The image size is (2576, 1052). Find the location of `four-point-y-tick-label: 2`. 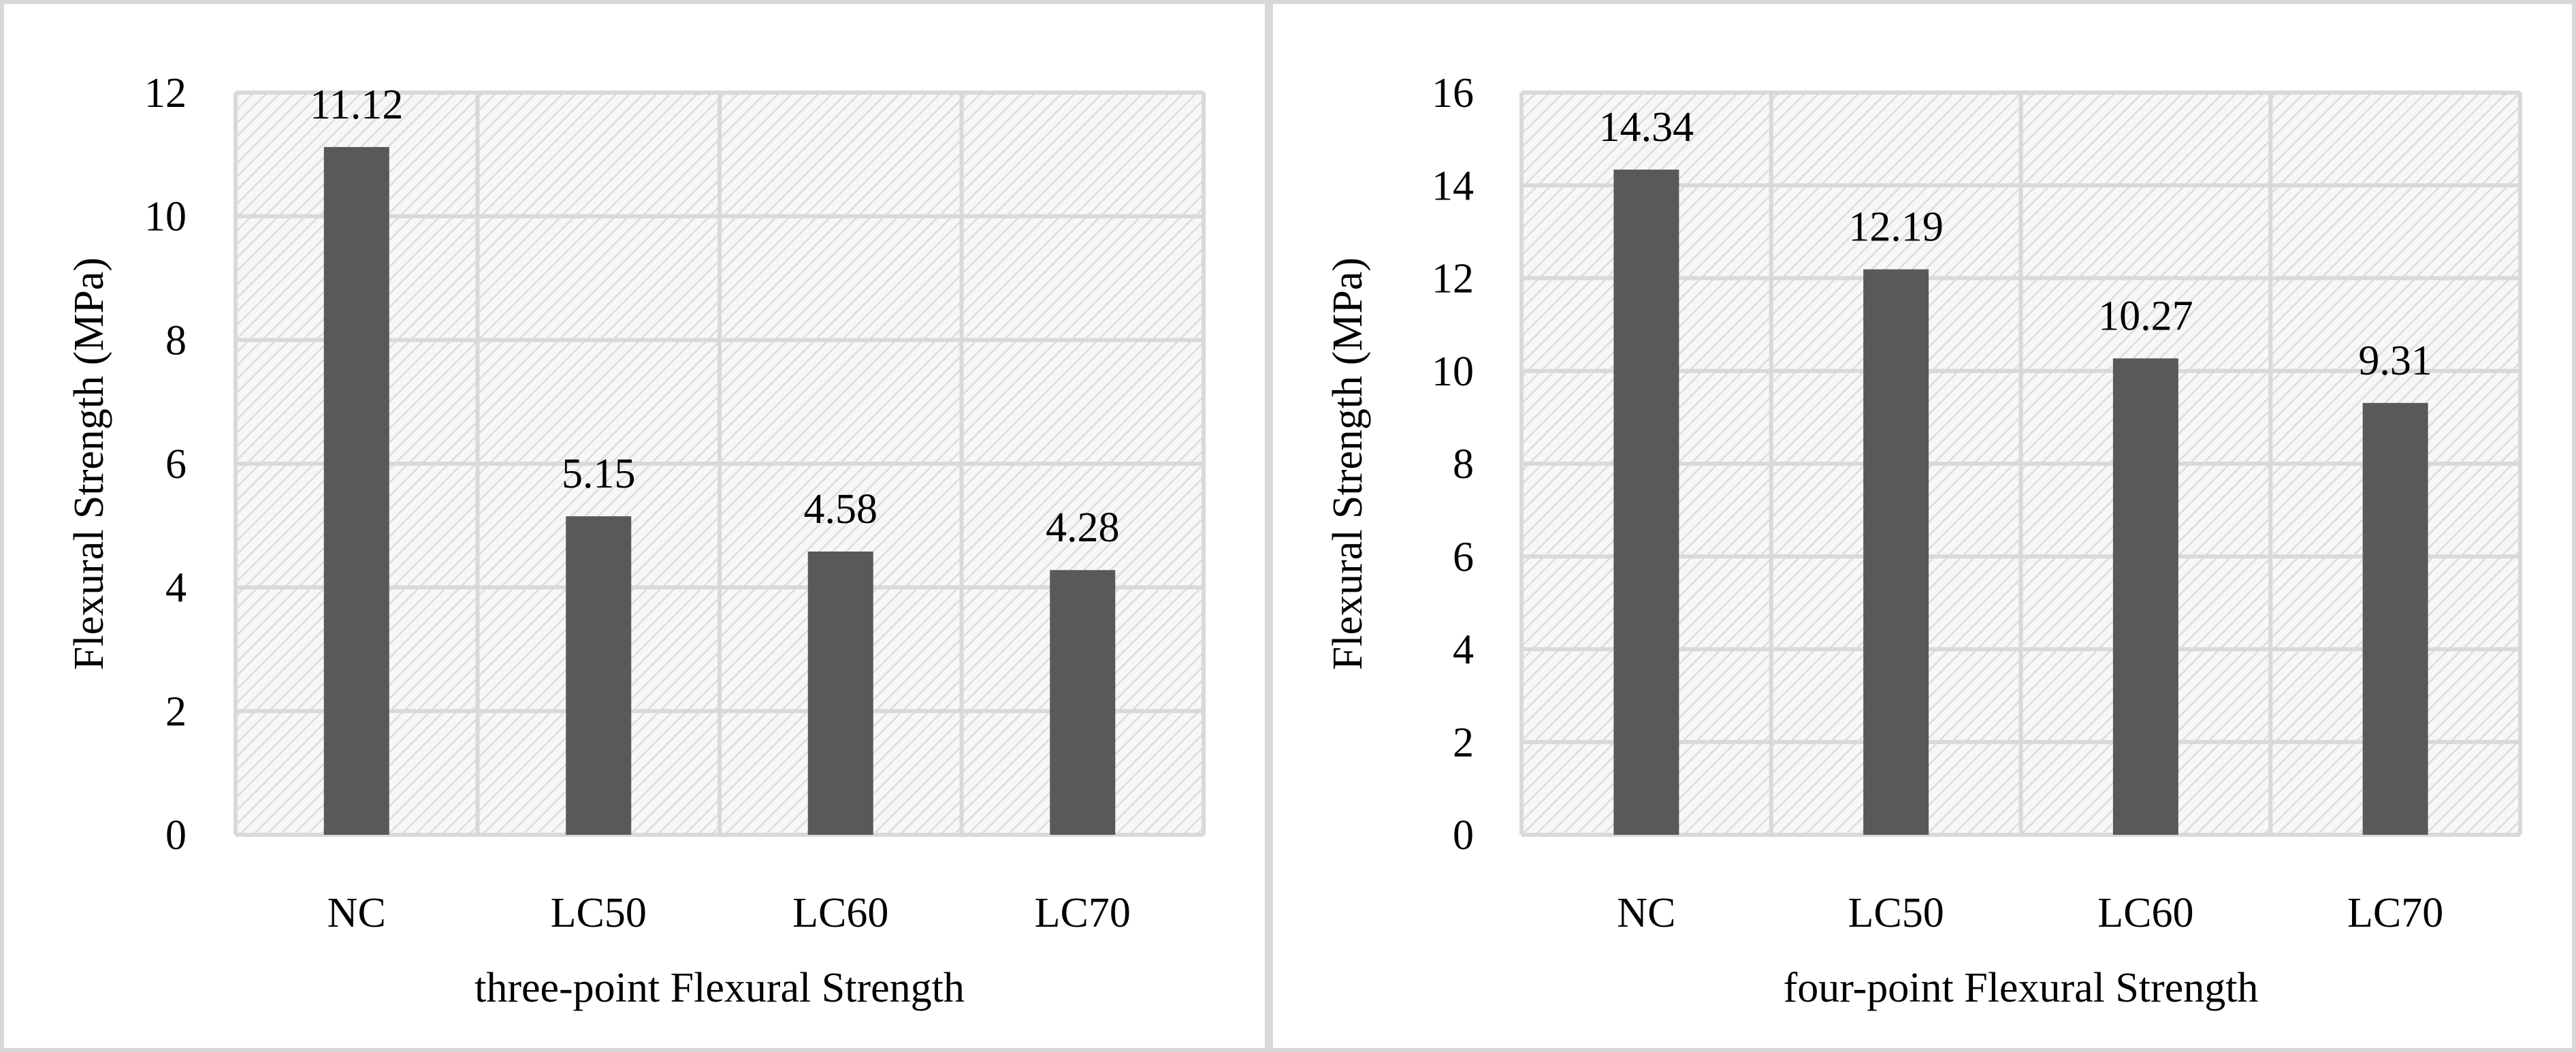

four-point-y-tick-label: 2 is located at coordinates (1464, 743).